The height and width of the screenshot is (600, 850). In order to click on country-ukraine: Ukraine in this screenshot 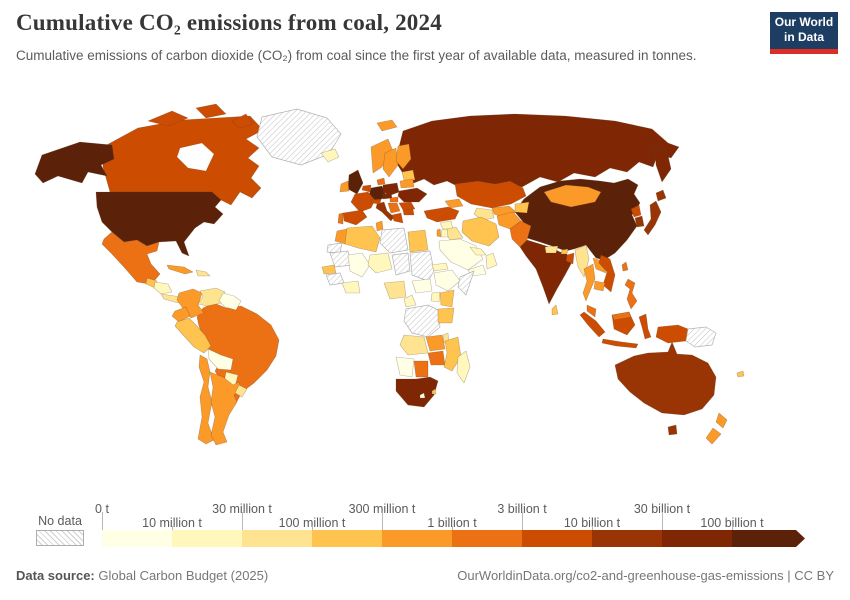, I will do `click(412, 195)`.